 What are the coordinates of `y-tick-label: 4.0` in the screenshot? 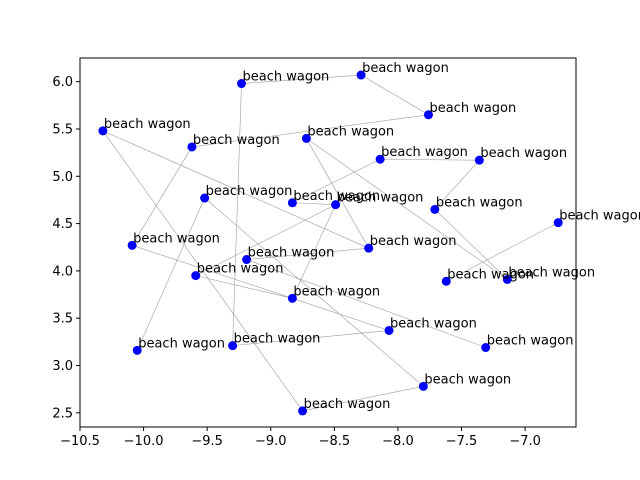 It's located at (62, 271).